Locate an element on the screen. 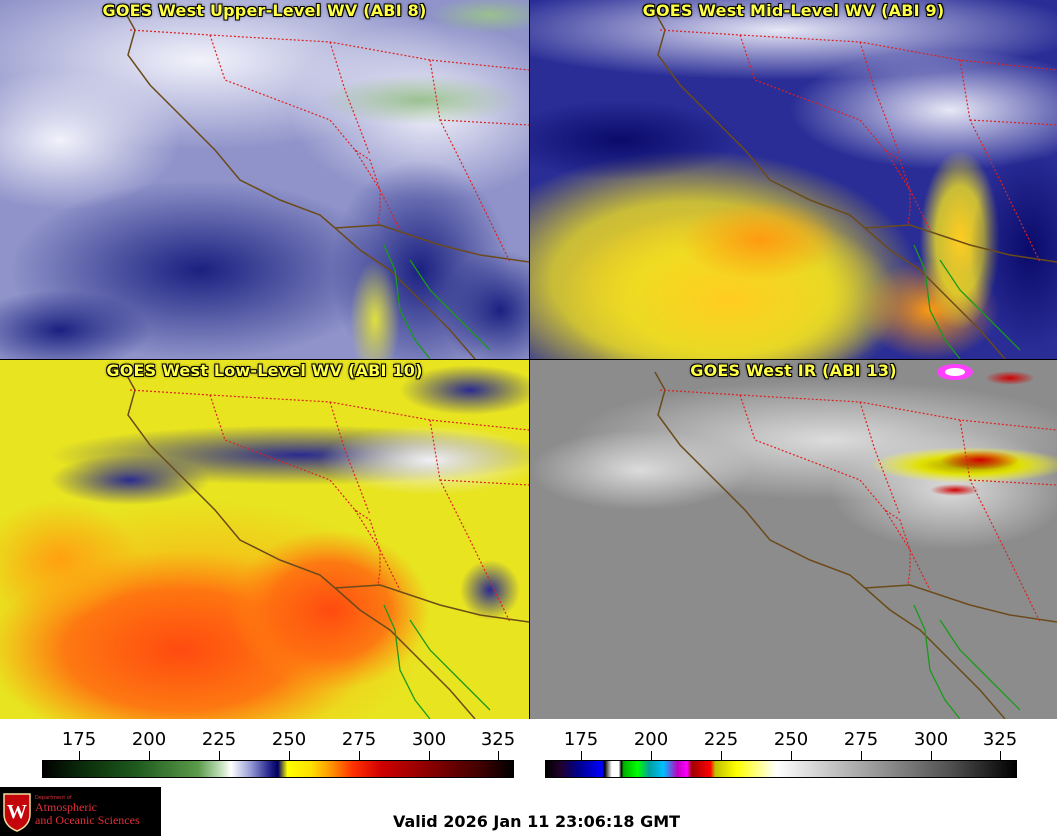 The image size is (1057, 836). colorbar-wv-tick-label: 175 is located at coordinates (79, 739).